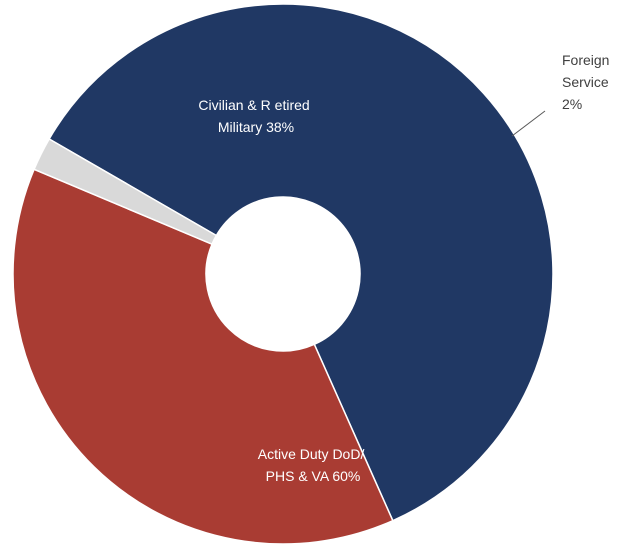 This screenshot has width=632, height=544. What do you see at coordinates (528, 123) in the screenshot?
I see `foreign-service-leader-line` at bounding box center [528, 123].